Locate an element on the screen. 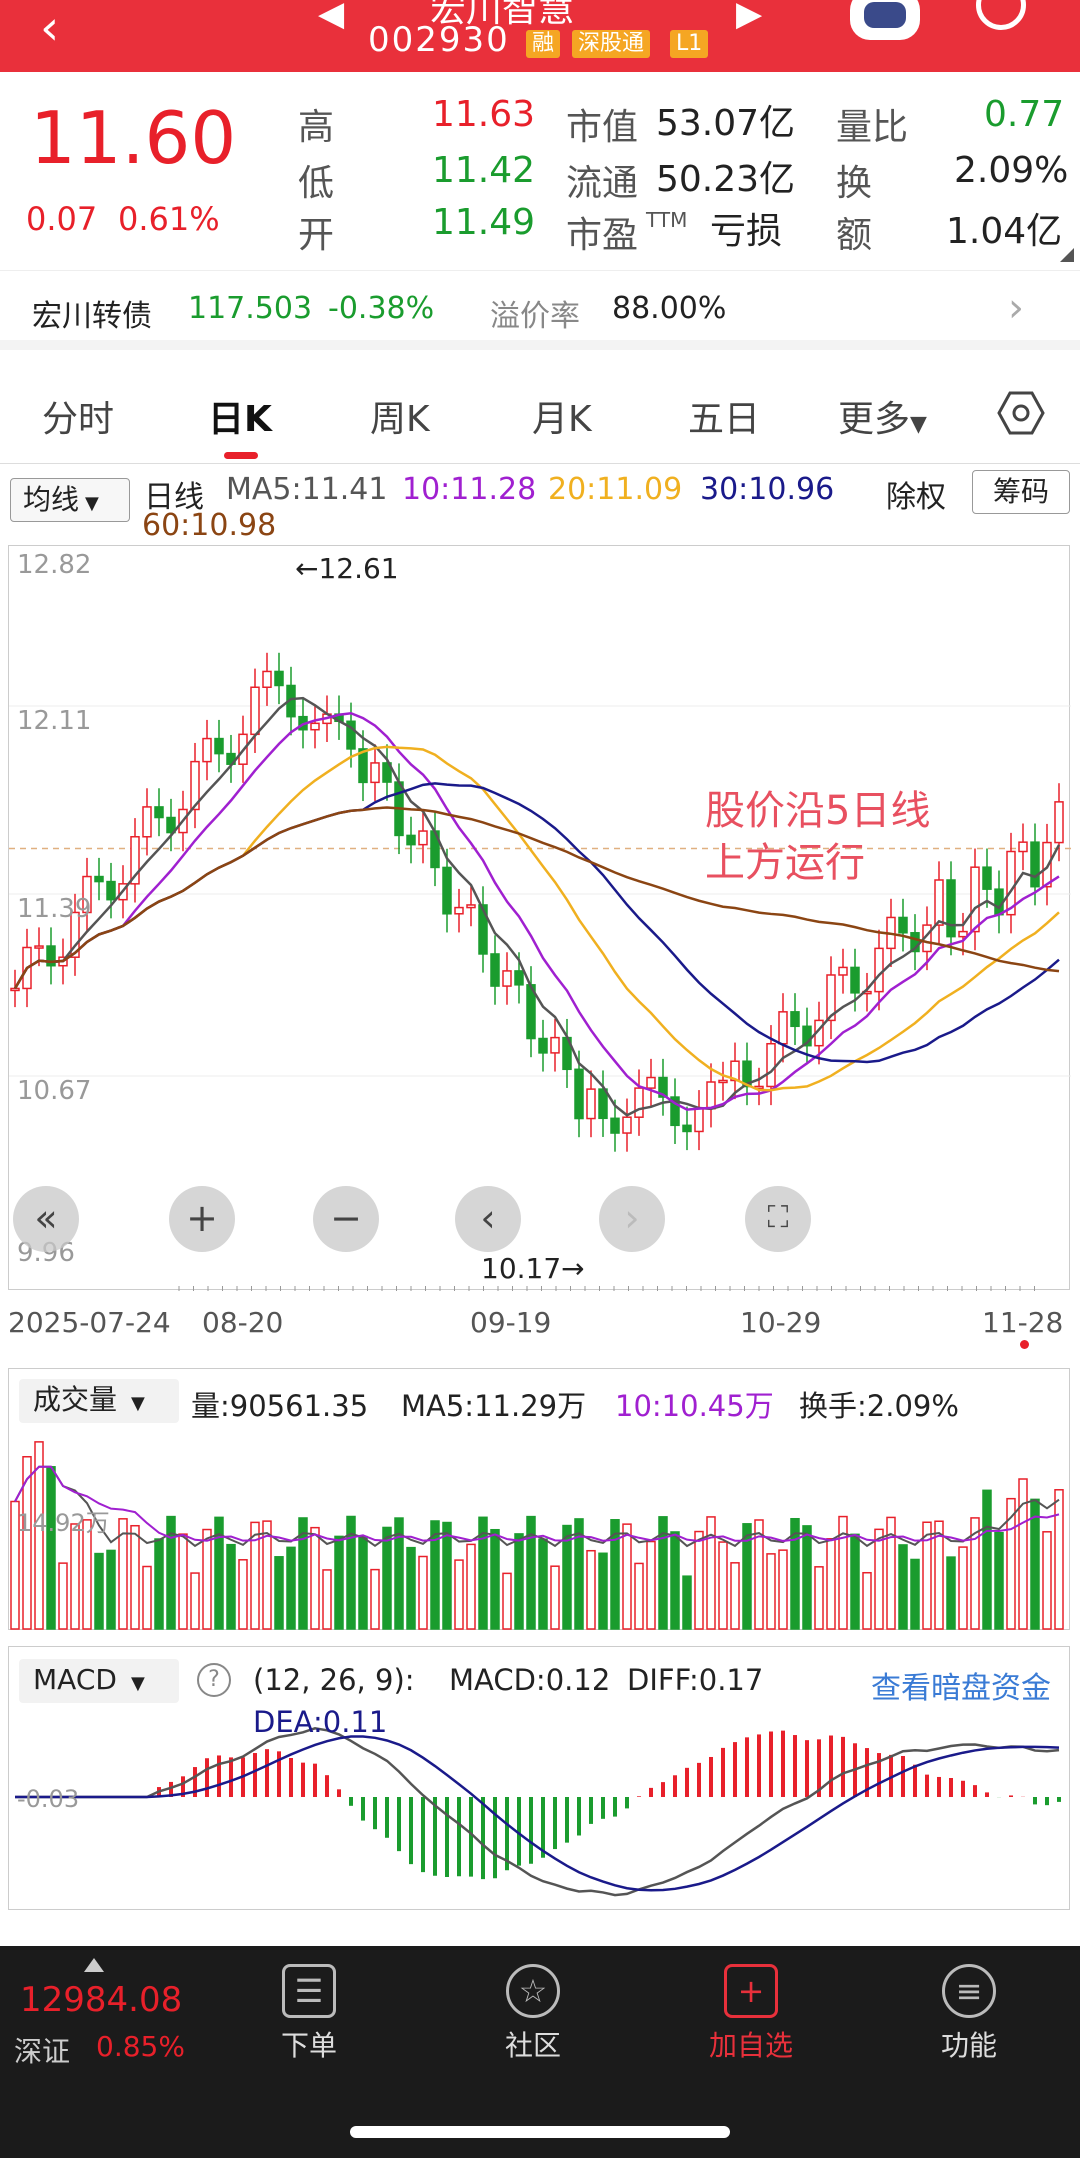  volume-selector-label: 成交量 is located at coordinates (75, 1399).